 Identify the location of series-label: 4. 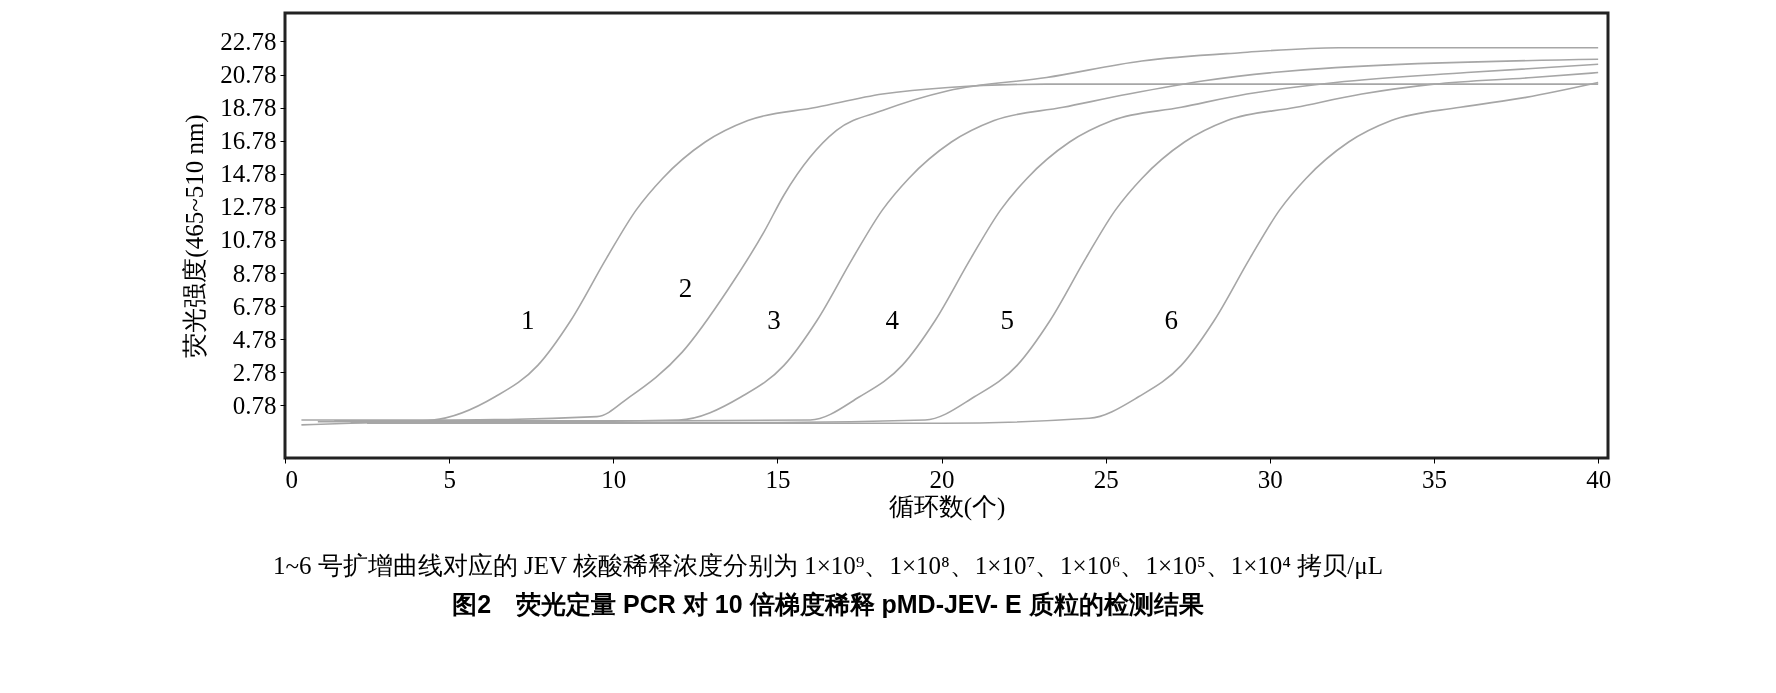
(892, 319).